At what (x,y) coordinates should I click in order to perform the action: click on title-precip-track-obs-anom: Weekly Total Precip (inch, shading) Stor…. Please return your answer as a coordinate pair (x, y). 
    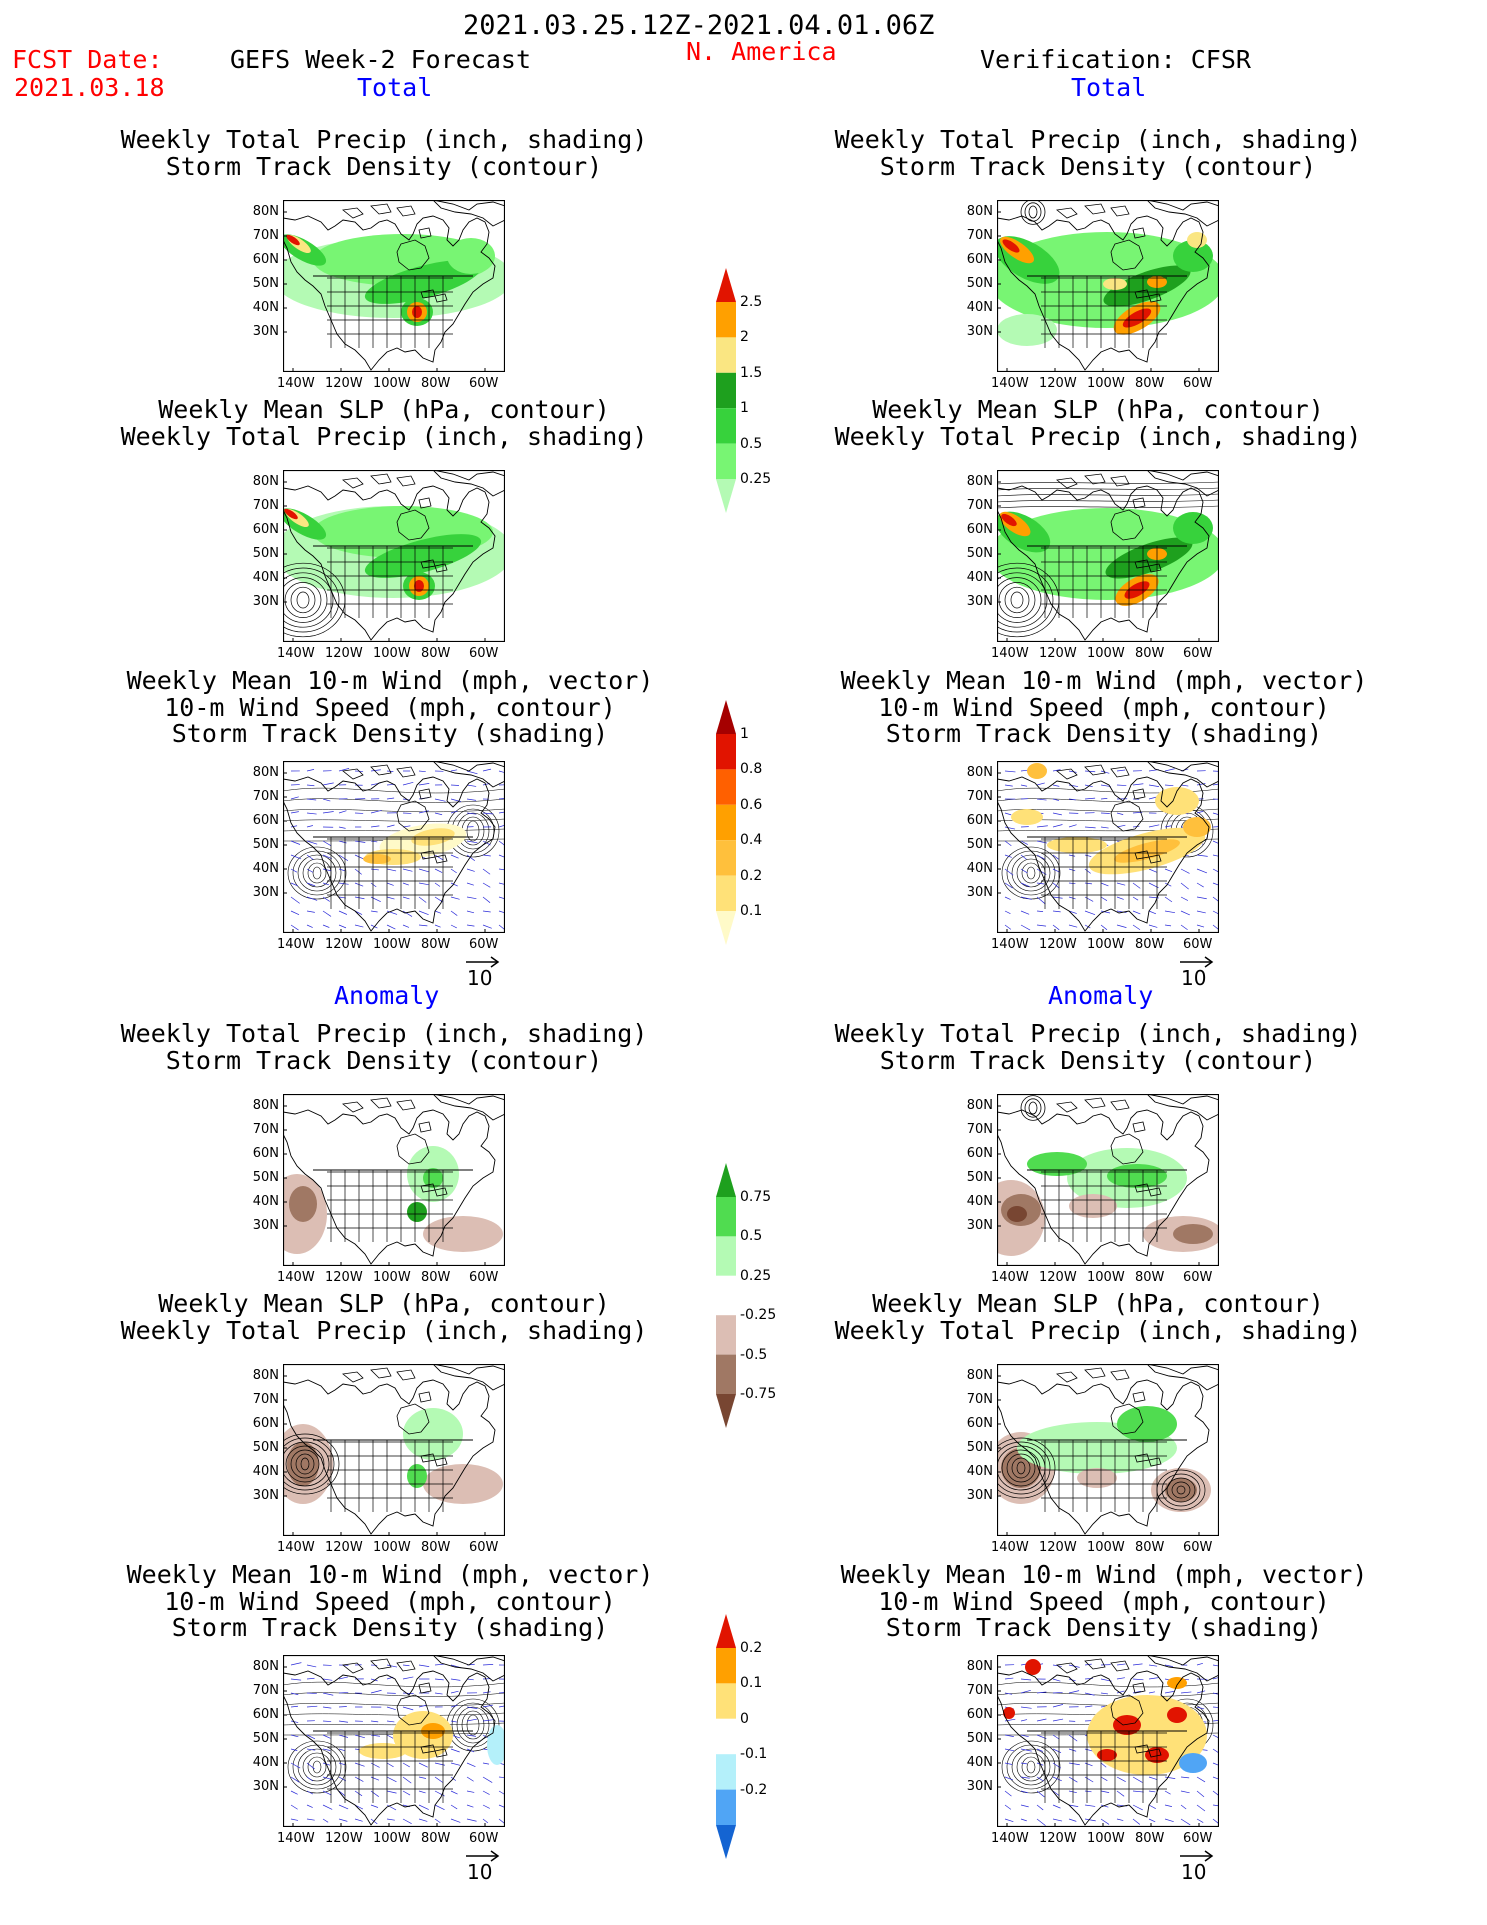
    Looking at the image, I should click on (1098, 1047).